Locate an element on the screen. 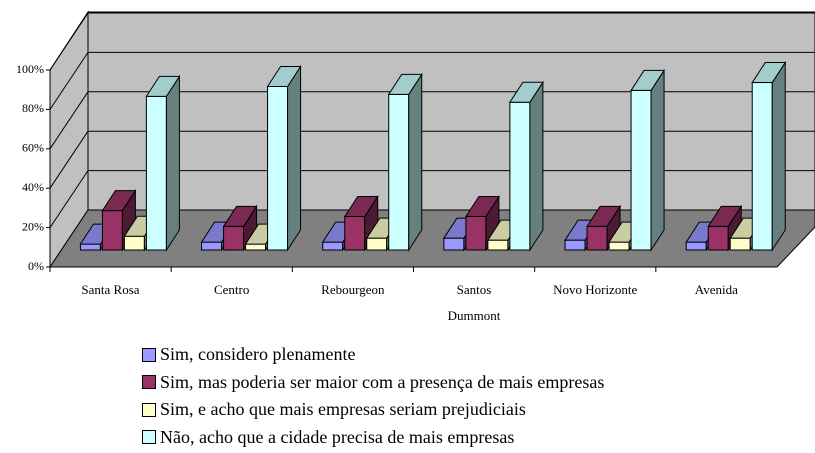 The width and height of the screenshot is (815, 453). x-tick-label: Rebourgeon is located at coordinates (353, 289).